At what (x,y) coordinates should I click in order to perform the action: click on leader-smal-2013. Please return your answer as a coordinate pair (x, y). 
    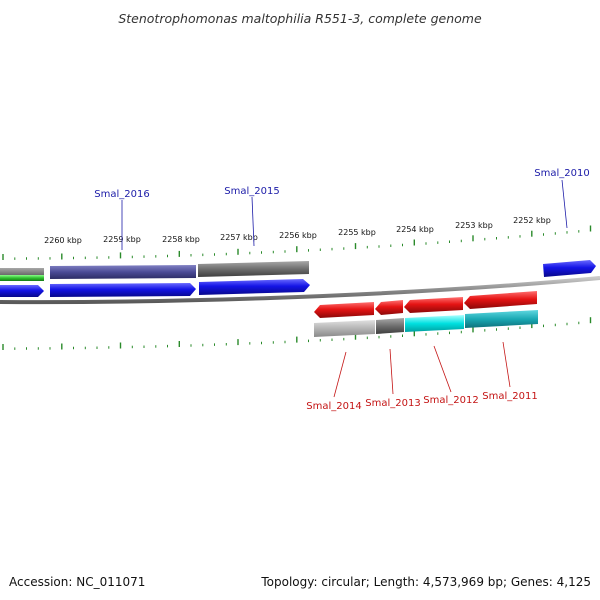
    Looking at the image, I should click on (391, 371).